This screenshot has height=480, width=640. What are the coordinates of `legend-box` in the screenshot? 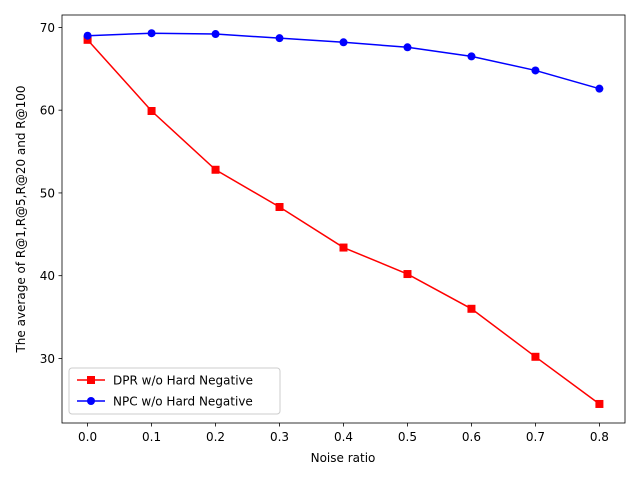 It's located at (174, 391).